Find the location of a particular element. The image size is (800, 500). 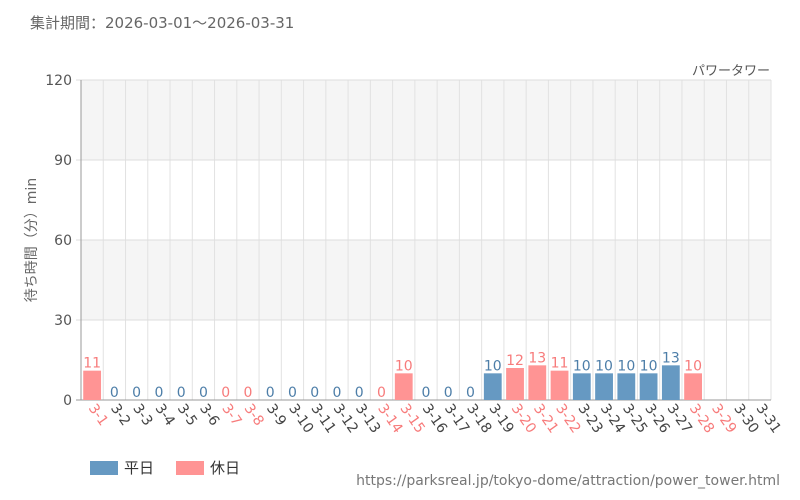

legend-swatch-holiday is located at coordinates (190, 467).